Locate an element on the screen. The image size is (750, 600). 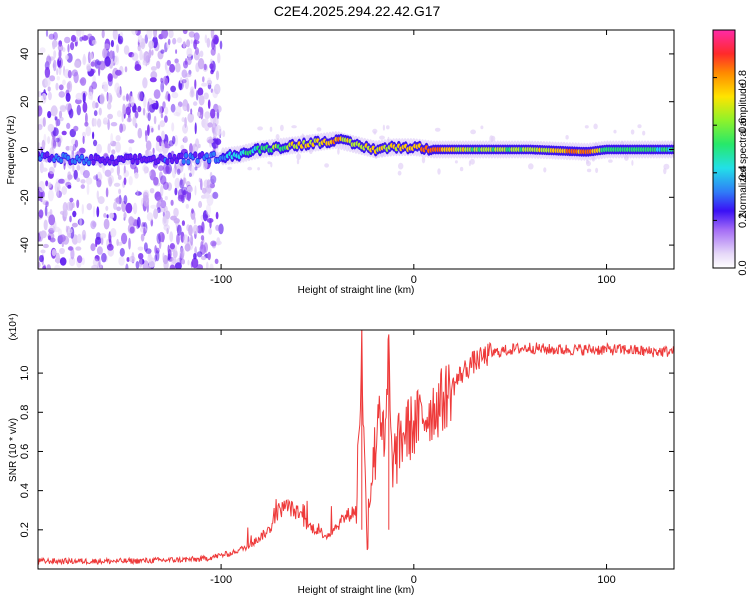
y-tick-label: 0.8 is located at coordinates (25, 412).